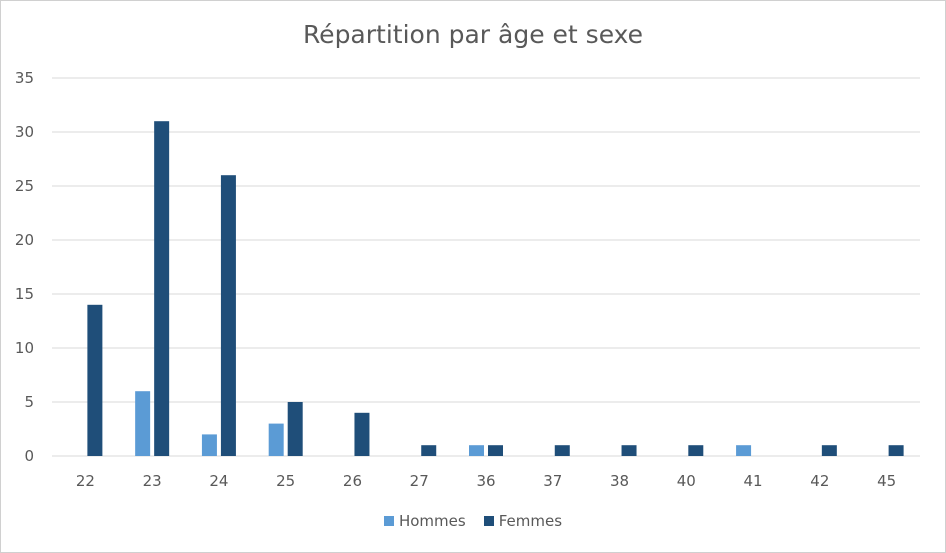  Describe the element at coordinates (218, 481) in the screenshot. I see `x-tick-label: 24` at that location.